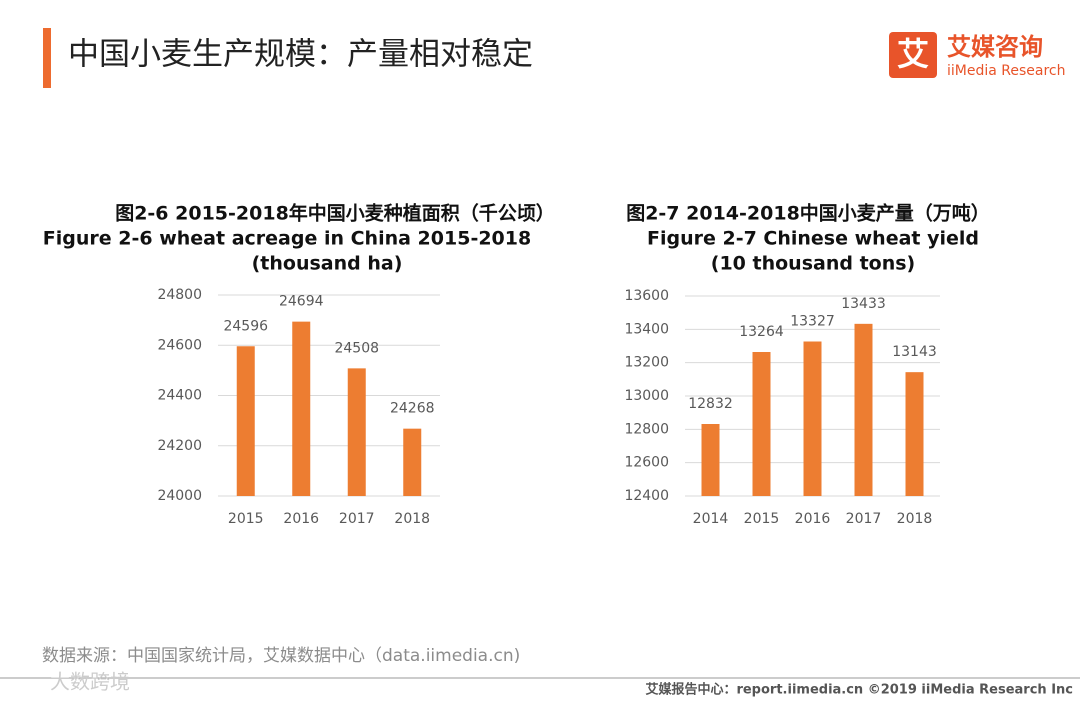  Describe the element at coordinates (179, 295) in the screenshot. I see `y-tick-label: 24800` at that location.